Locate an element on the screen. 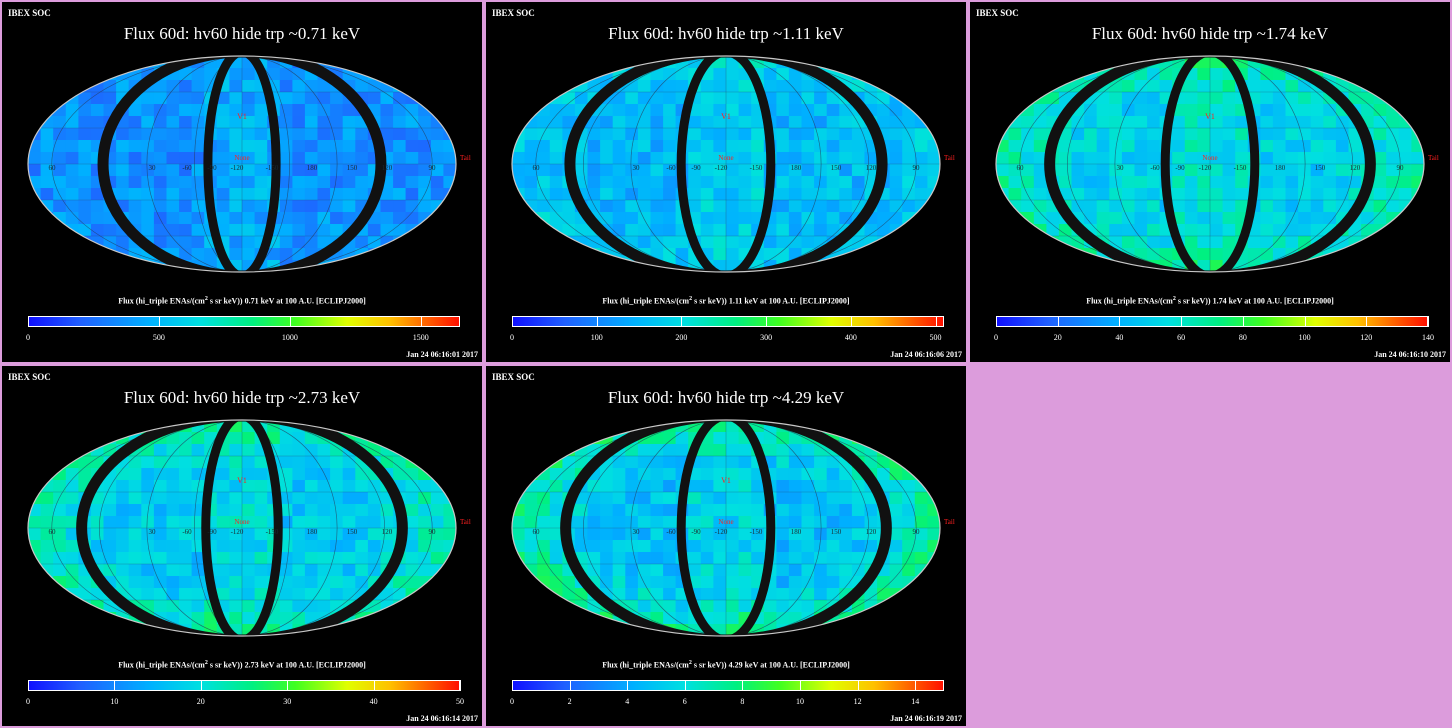 This screenshot has width=1452, height=728. colorbar-tick-label: 500 is located at coordinates (935, 337).